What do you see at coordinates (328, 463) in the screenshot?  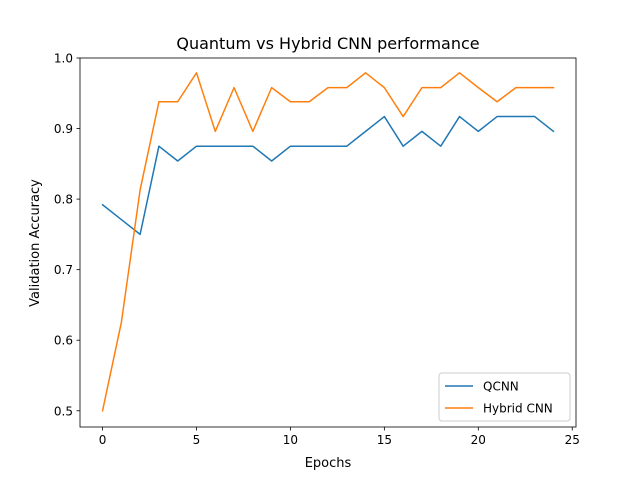 I see `x-axis-label: Epochs` at bounding box center [328, 463].